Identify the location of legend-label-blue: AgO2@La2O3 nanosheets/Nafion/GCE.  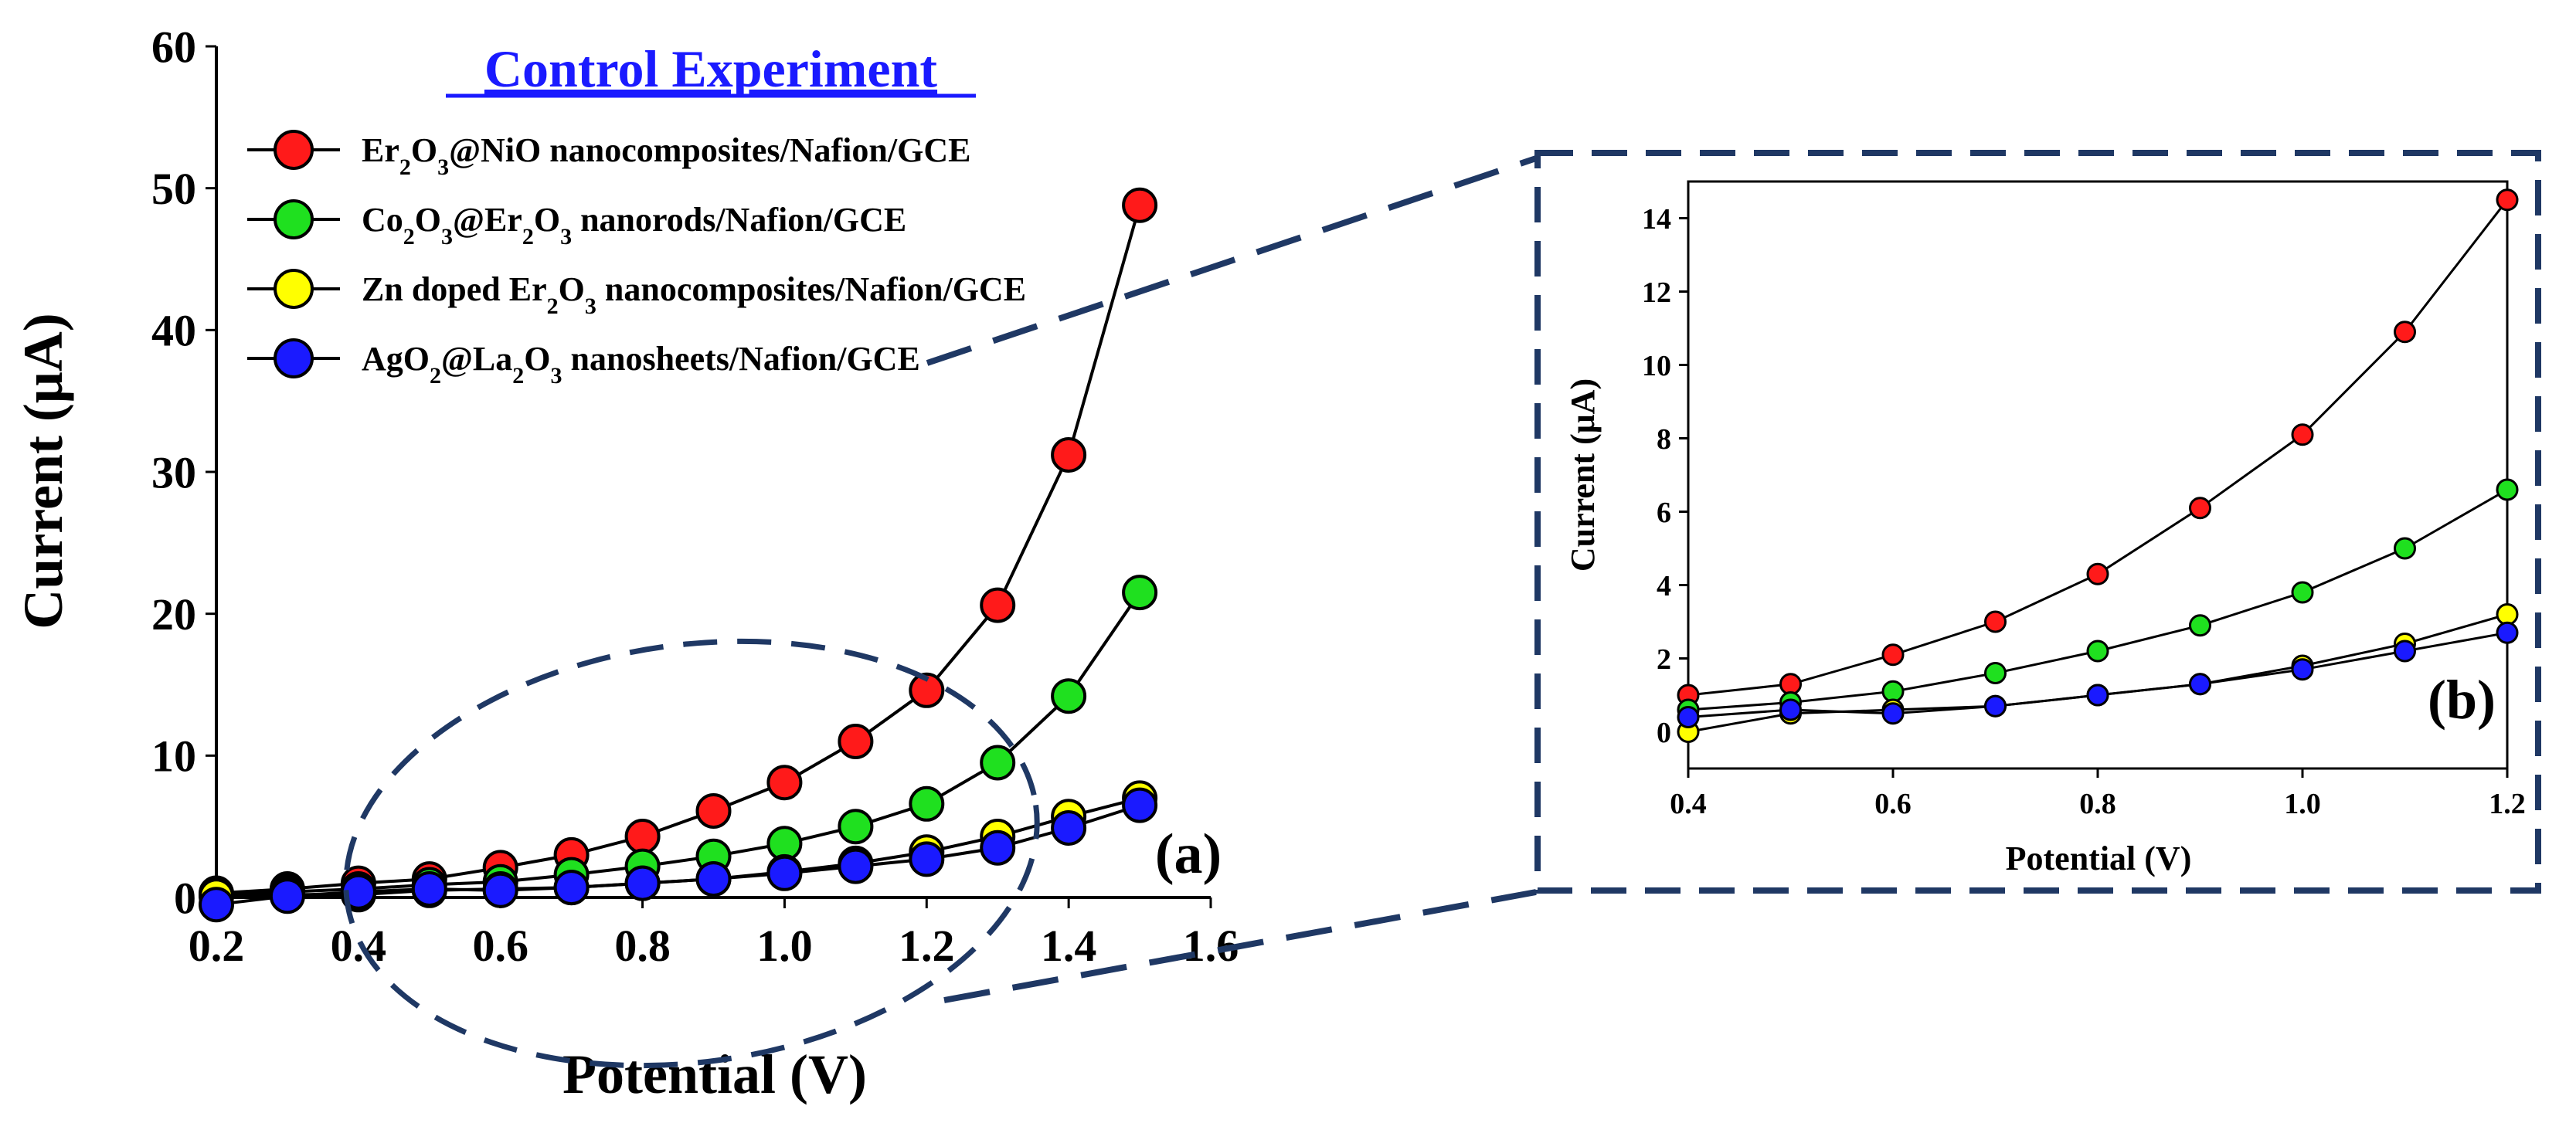
(641, 364).